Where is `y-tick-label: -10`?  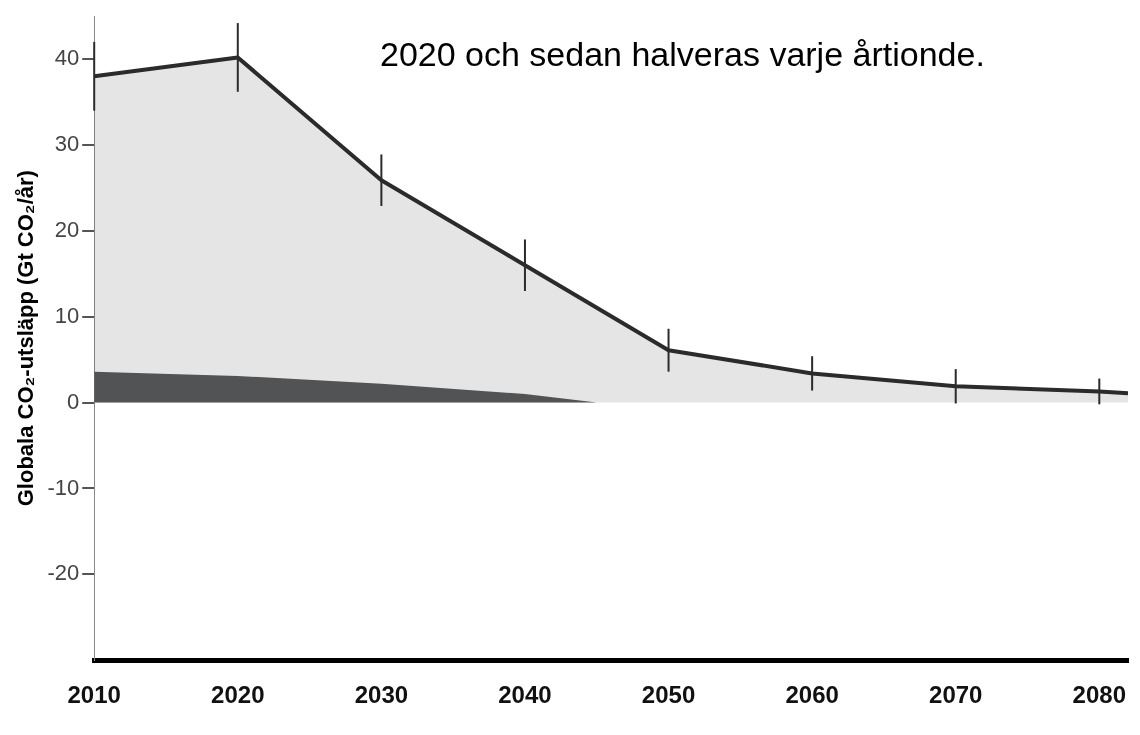
y-tick-label: -10 is located at coordinates (63, 487).